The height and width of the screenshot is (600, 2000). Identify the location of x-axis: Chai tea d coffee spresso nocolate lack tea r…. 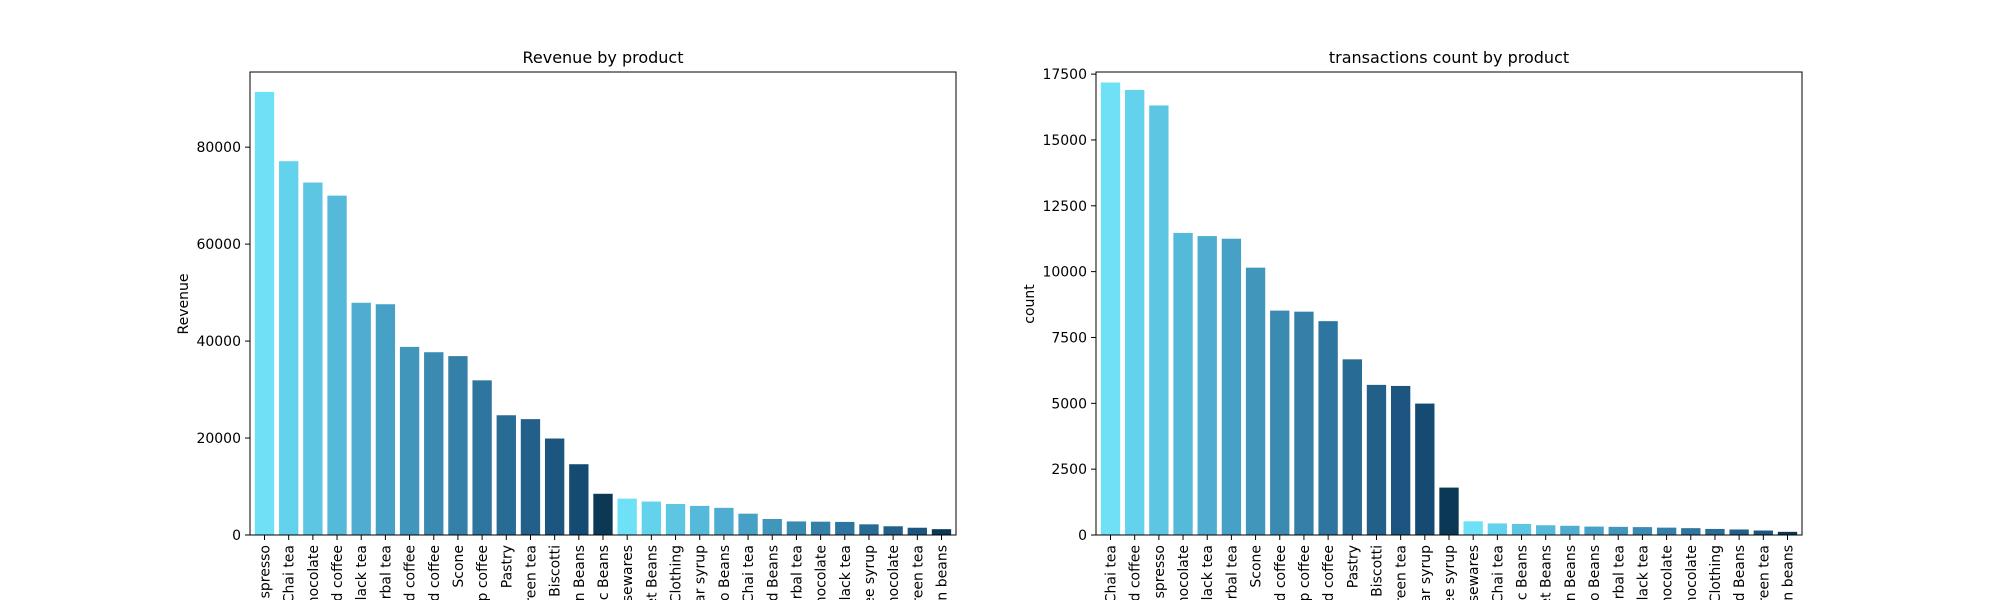
(1450, 567).